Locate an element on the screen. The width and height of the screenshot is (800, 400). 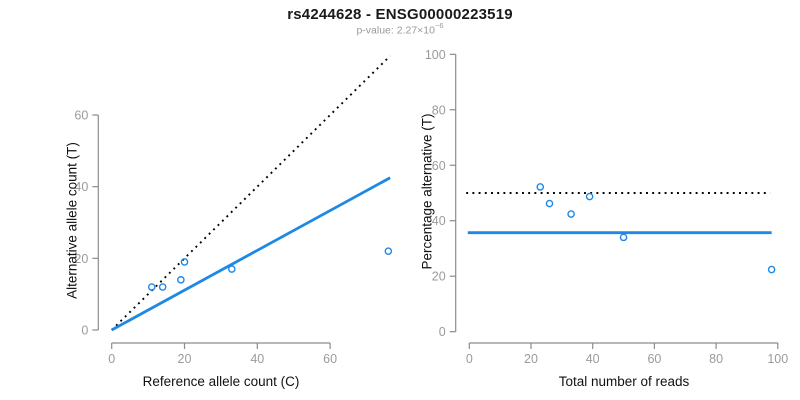
left-plot-y-axis-title: Alternative allele count (T) is located at coordinates (72, 220).